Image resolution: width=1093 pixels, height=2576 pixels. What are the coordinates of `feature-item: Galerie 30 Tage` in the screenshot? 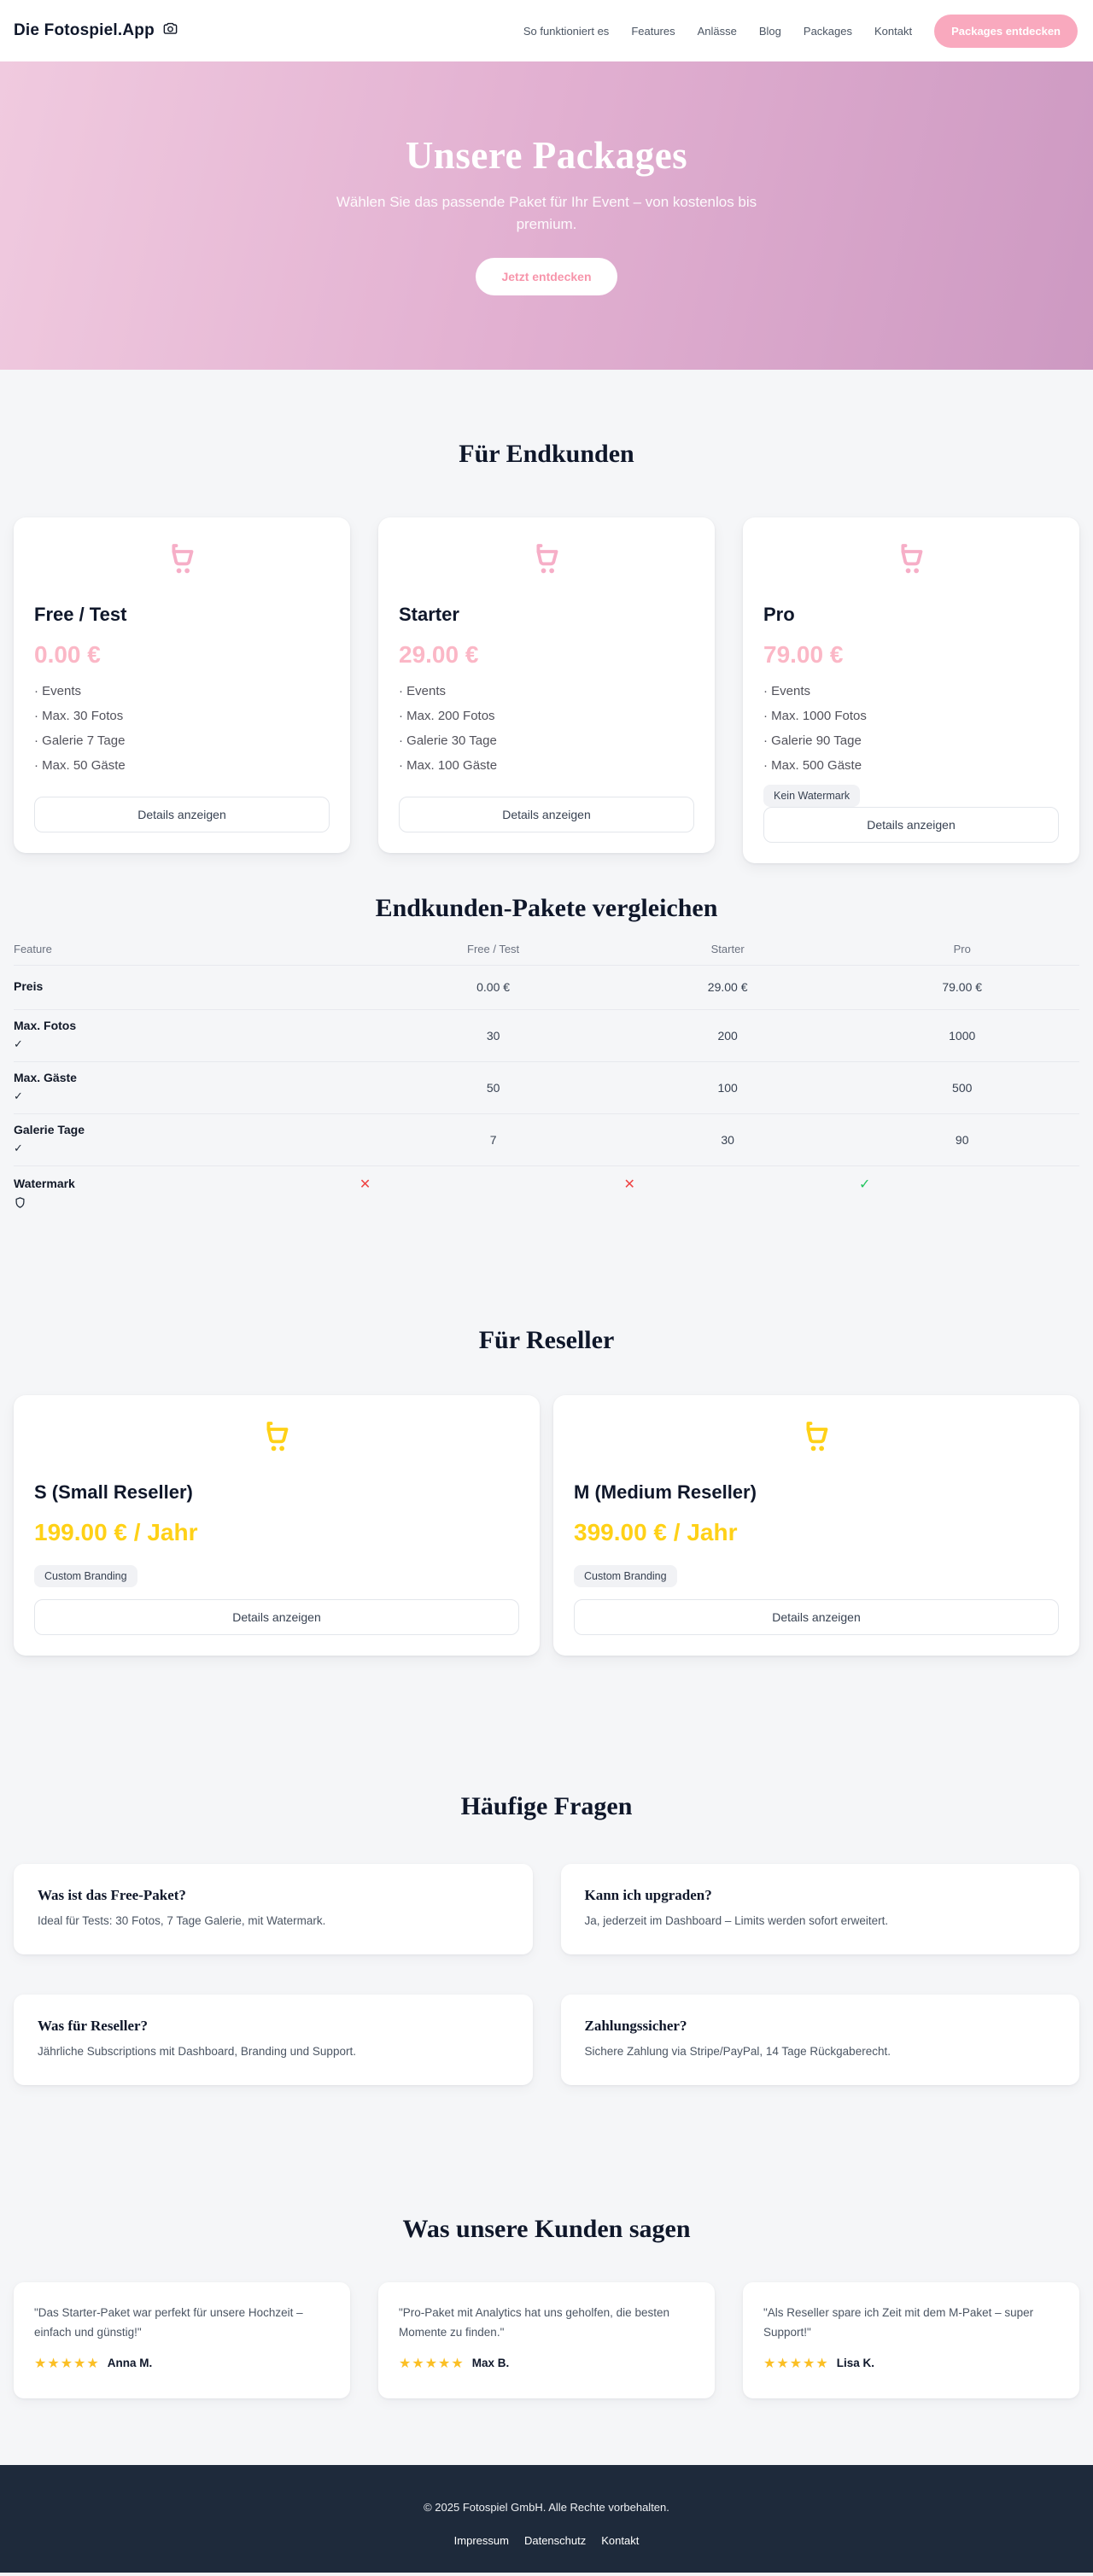 It's located at (546, 740).